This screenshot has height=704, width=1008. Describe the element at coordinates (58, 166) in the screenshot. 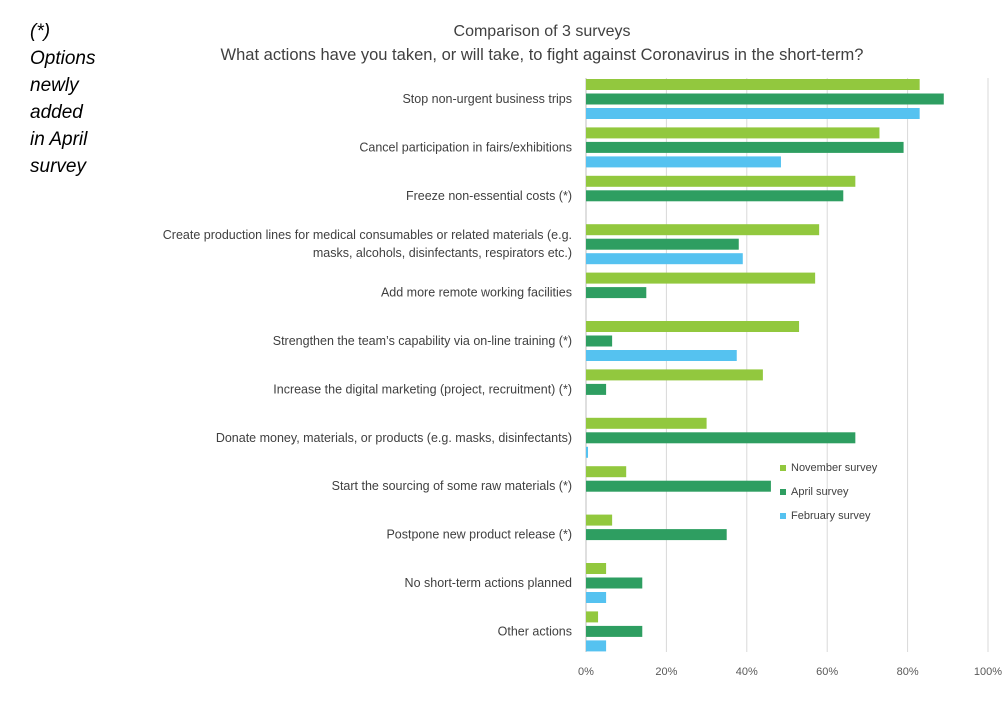

I see `side-note-line: survey` at that location.